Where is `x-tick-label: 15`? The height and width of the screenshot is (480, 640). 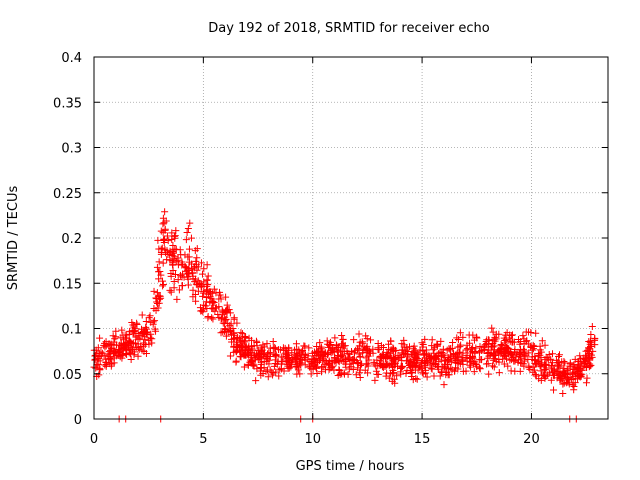 x-tick-label: 15 is located at coordinates (422, 439).